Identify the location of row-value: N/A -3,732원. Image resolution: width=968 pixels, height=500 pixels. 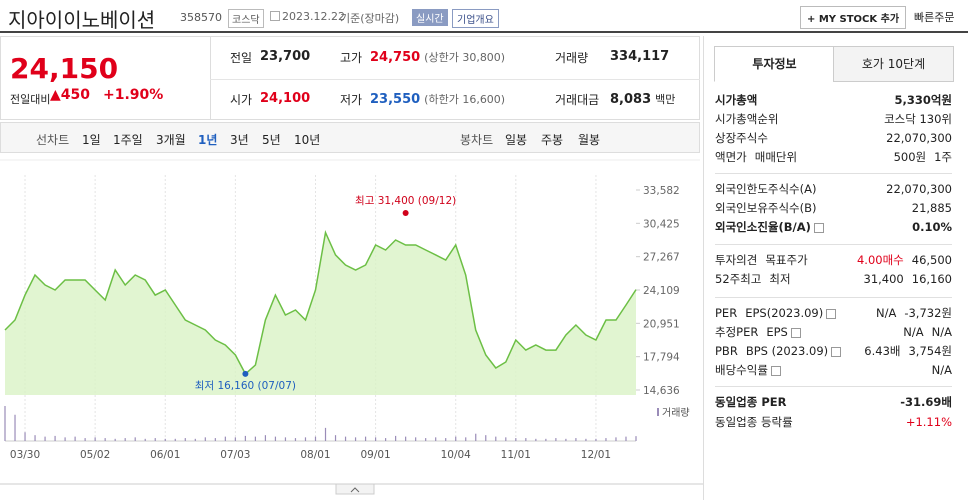
(914, 313).